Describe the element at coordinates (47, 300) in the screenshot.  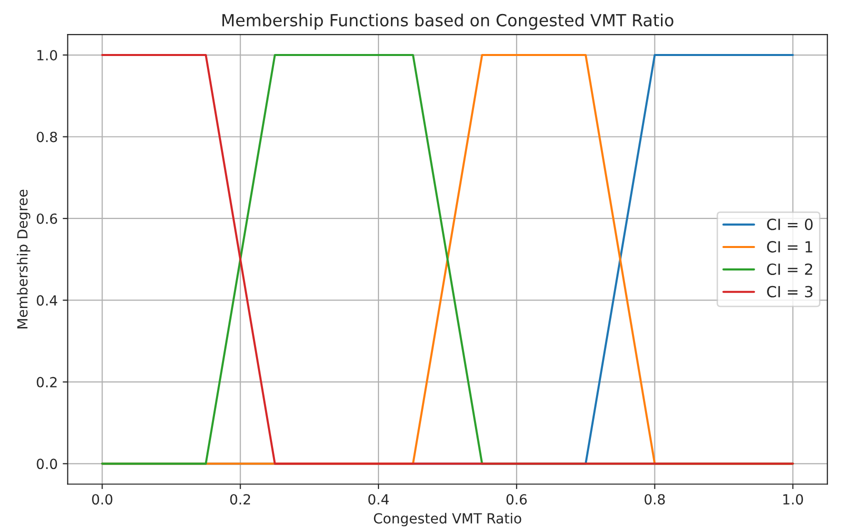
I see `y-tick-label: 0.4` at that location.